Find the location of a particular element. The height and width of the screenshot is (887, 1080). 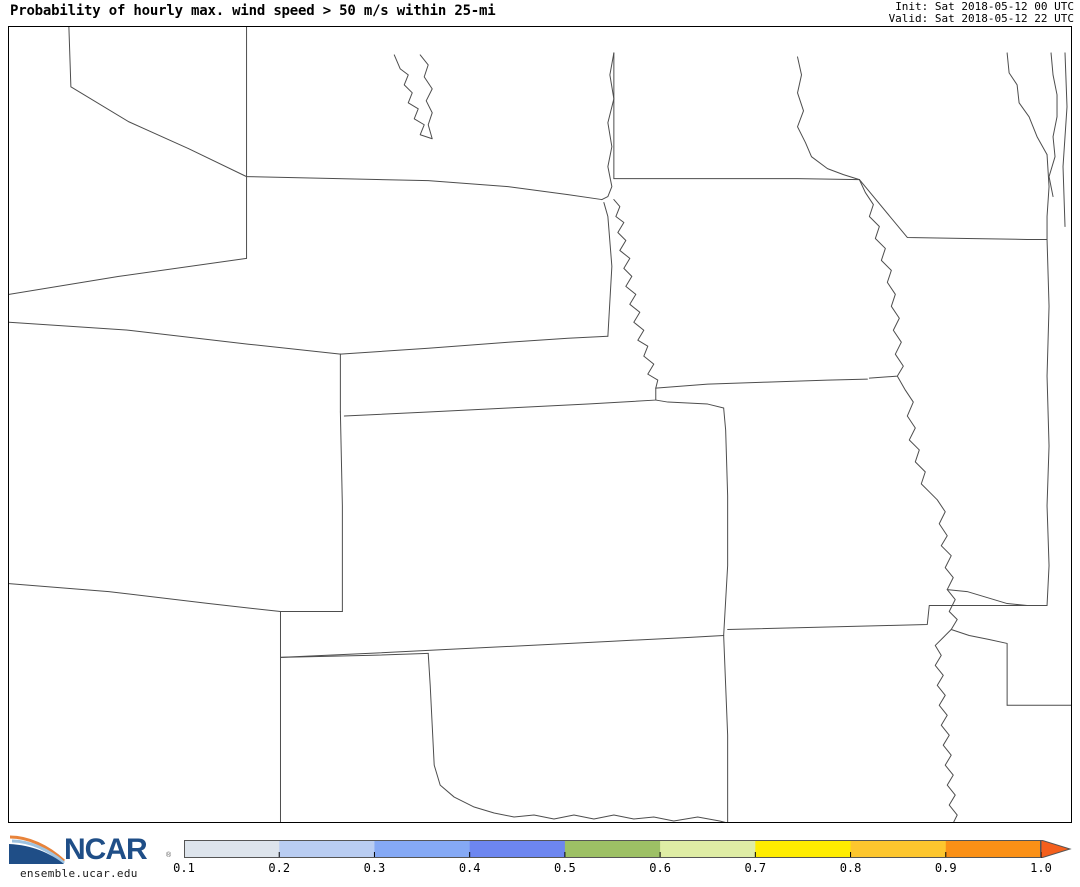

ks-ok-vert is located at coordinates (726, 521).